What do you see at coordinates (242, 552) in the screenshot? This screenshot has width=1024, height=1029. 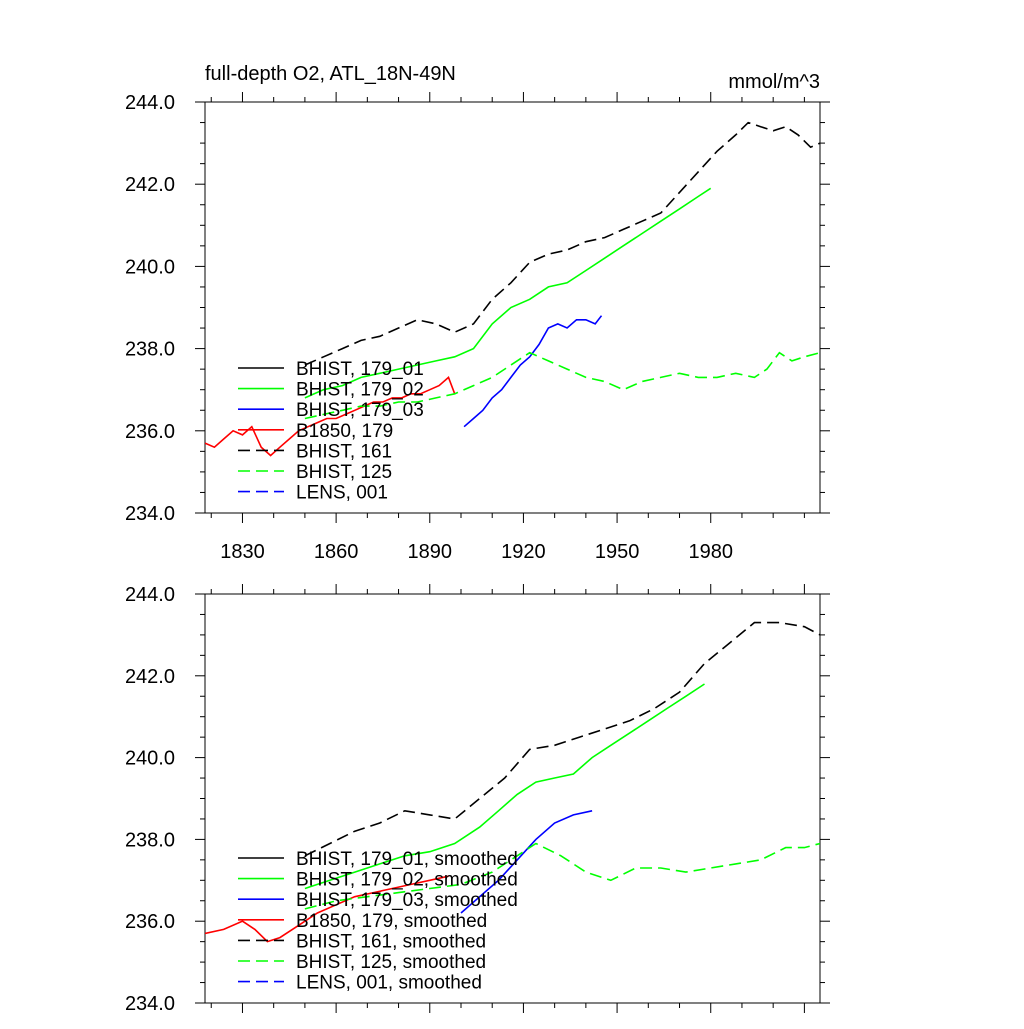 I see `x-tick-label: 1830` at bounding box center [242, 552].